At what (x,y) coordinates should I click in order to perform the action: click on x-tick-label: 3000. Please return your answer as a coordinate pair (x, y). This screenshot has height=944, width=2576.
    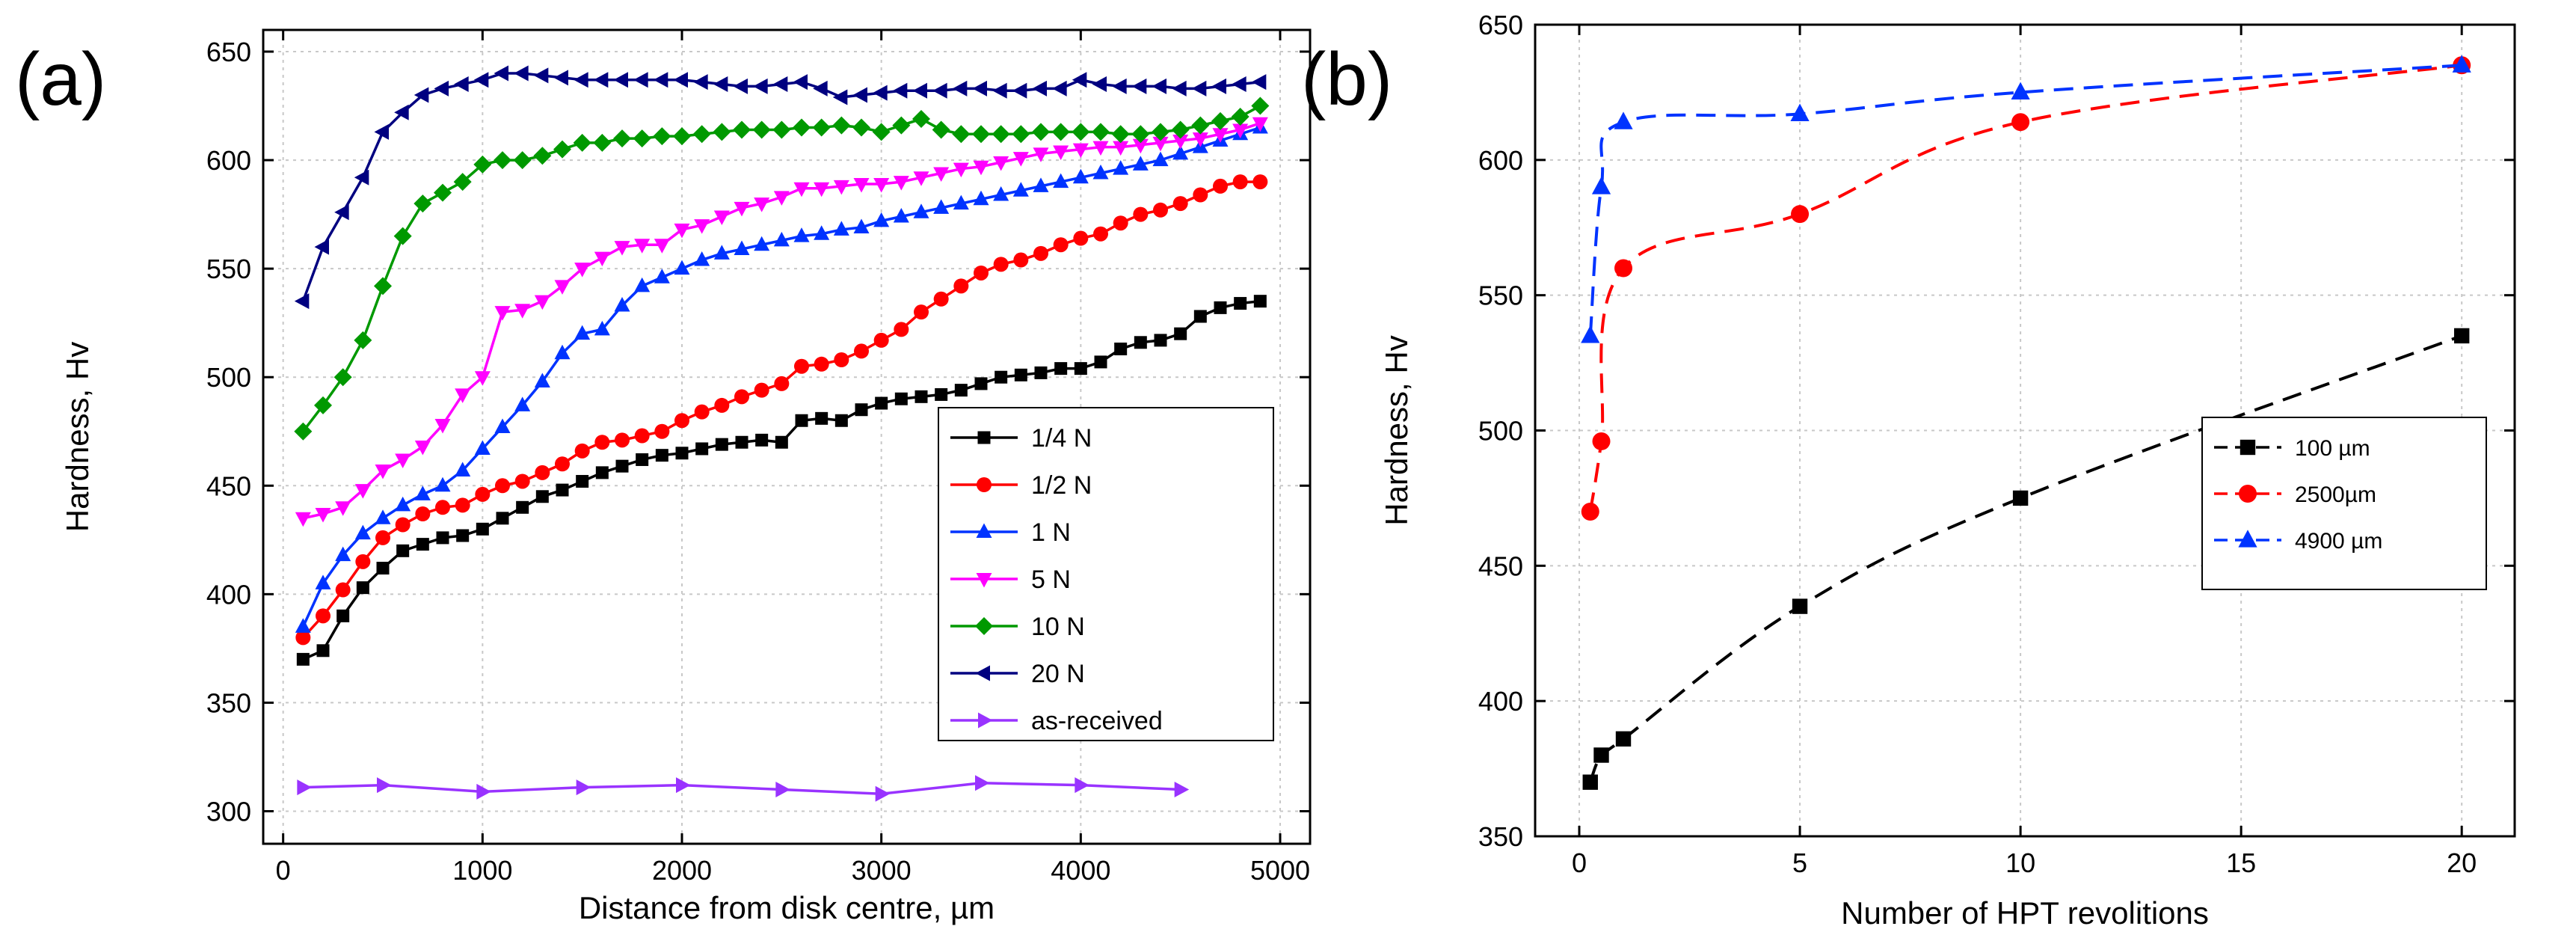
    Looking at the image, I should click on (882, 870).